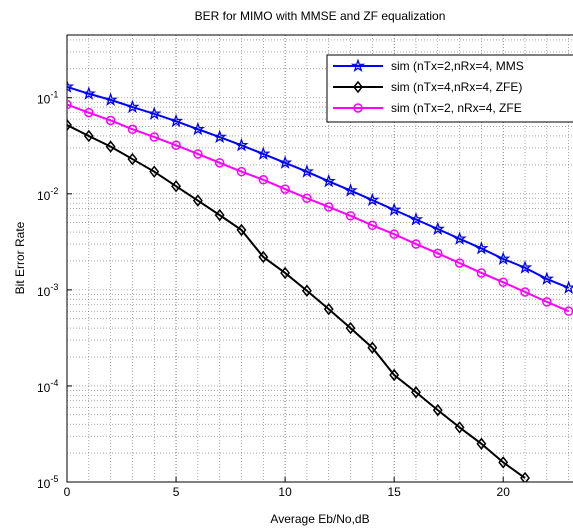 Image resolution: width=573 pixels, height=532 pixels. I want to click on legend-label: sim (nTx=2, nRx=4, ZFE, so click(456, 108).